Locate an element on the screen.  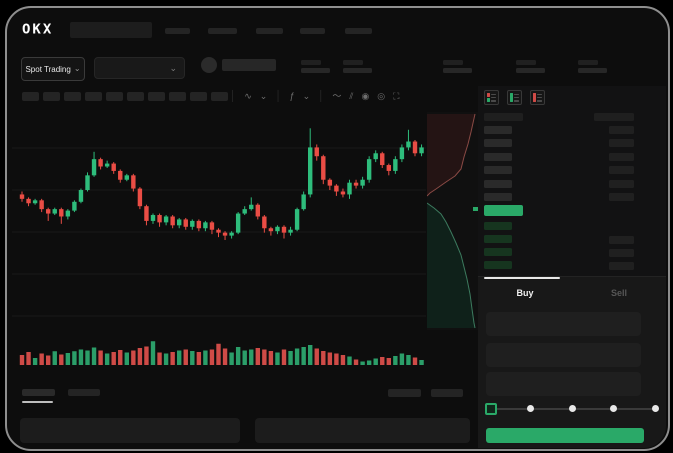
buy-submit-button is located at coordinates (565, 435).